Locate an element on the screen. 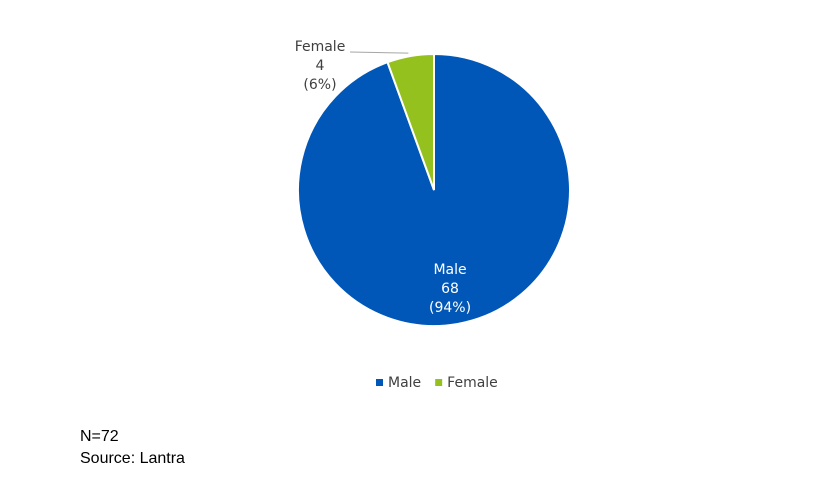 This screenshot has height=484, width=830. legend-label: Male is located at coordinates (404, 383).